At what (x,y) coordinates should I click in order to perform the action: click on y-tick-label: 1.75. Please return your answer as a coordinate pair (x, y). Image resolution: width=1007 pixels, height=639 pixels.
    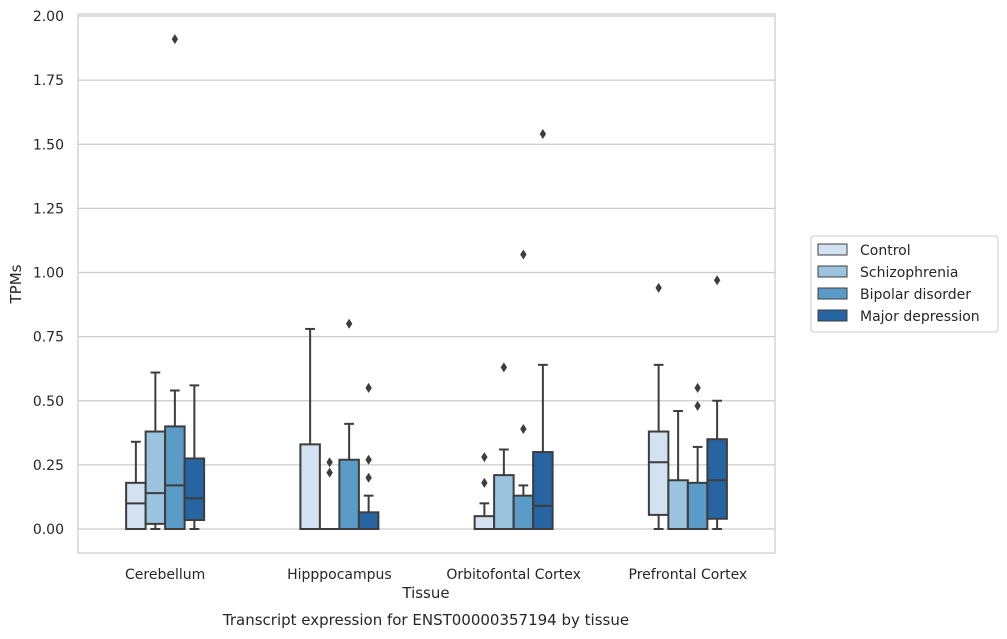
    Looking at the image, I should click on (48, 81).